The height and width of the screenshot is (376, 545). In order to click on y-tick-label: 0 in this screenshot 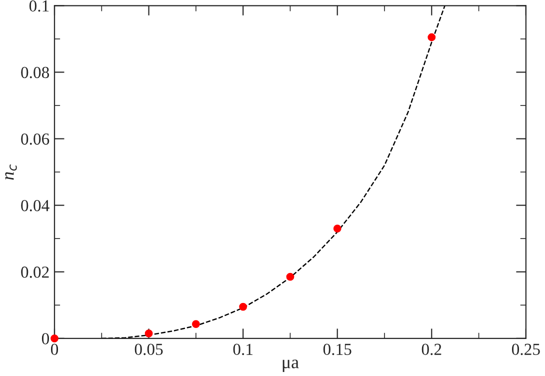, I will do `click(46, 338)`.